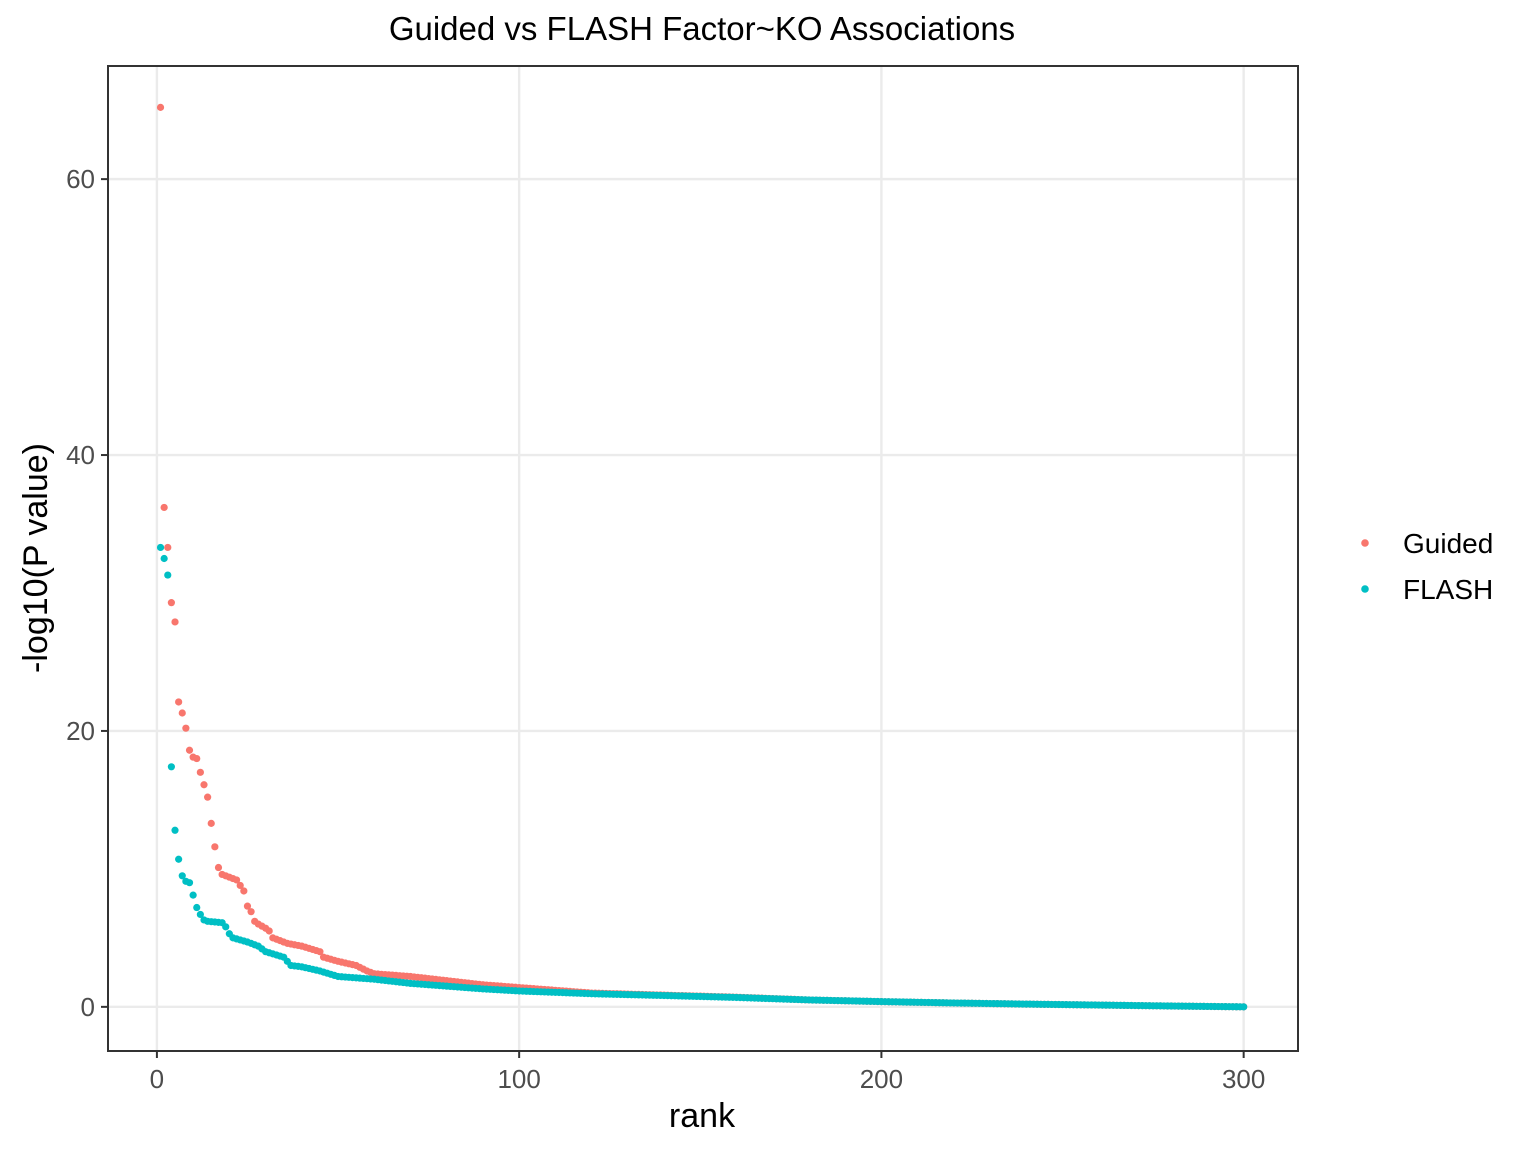 The image size is (1536, 1152). What do you see at coordinates (1448, 589) in the screenshot?
I see `legend-label-flash: FLASH` at bounding box center [1448, 589].